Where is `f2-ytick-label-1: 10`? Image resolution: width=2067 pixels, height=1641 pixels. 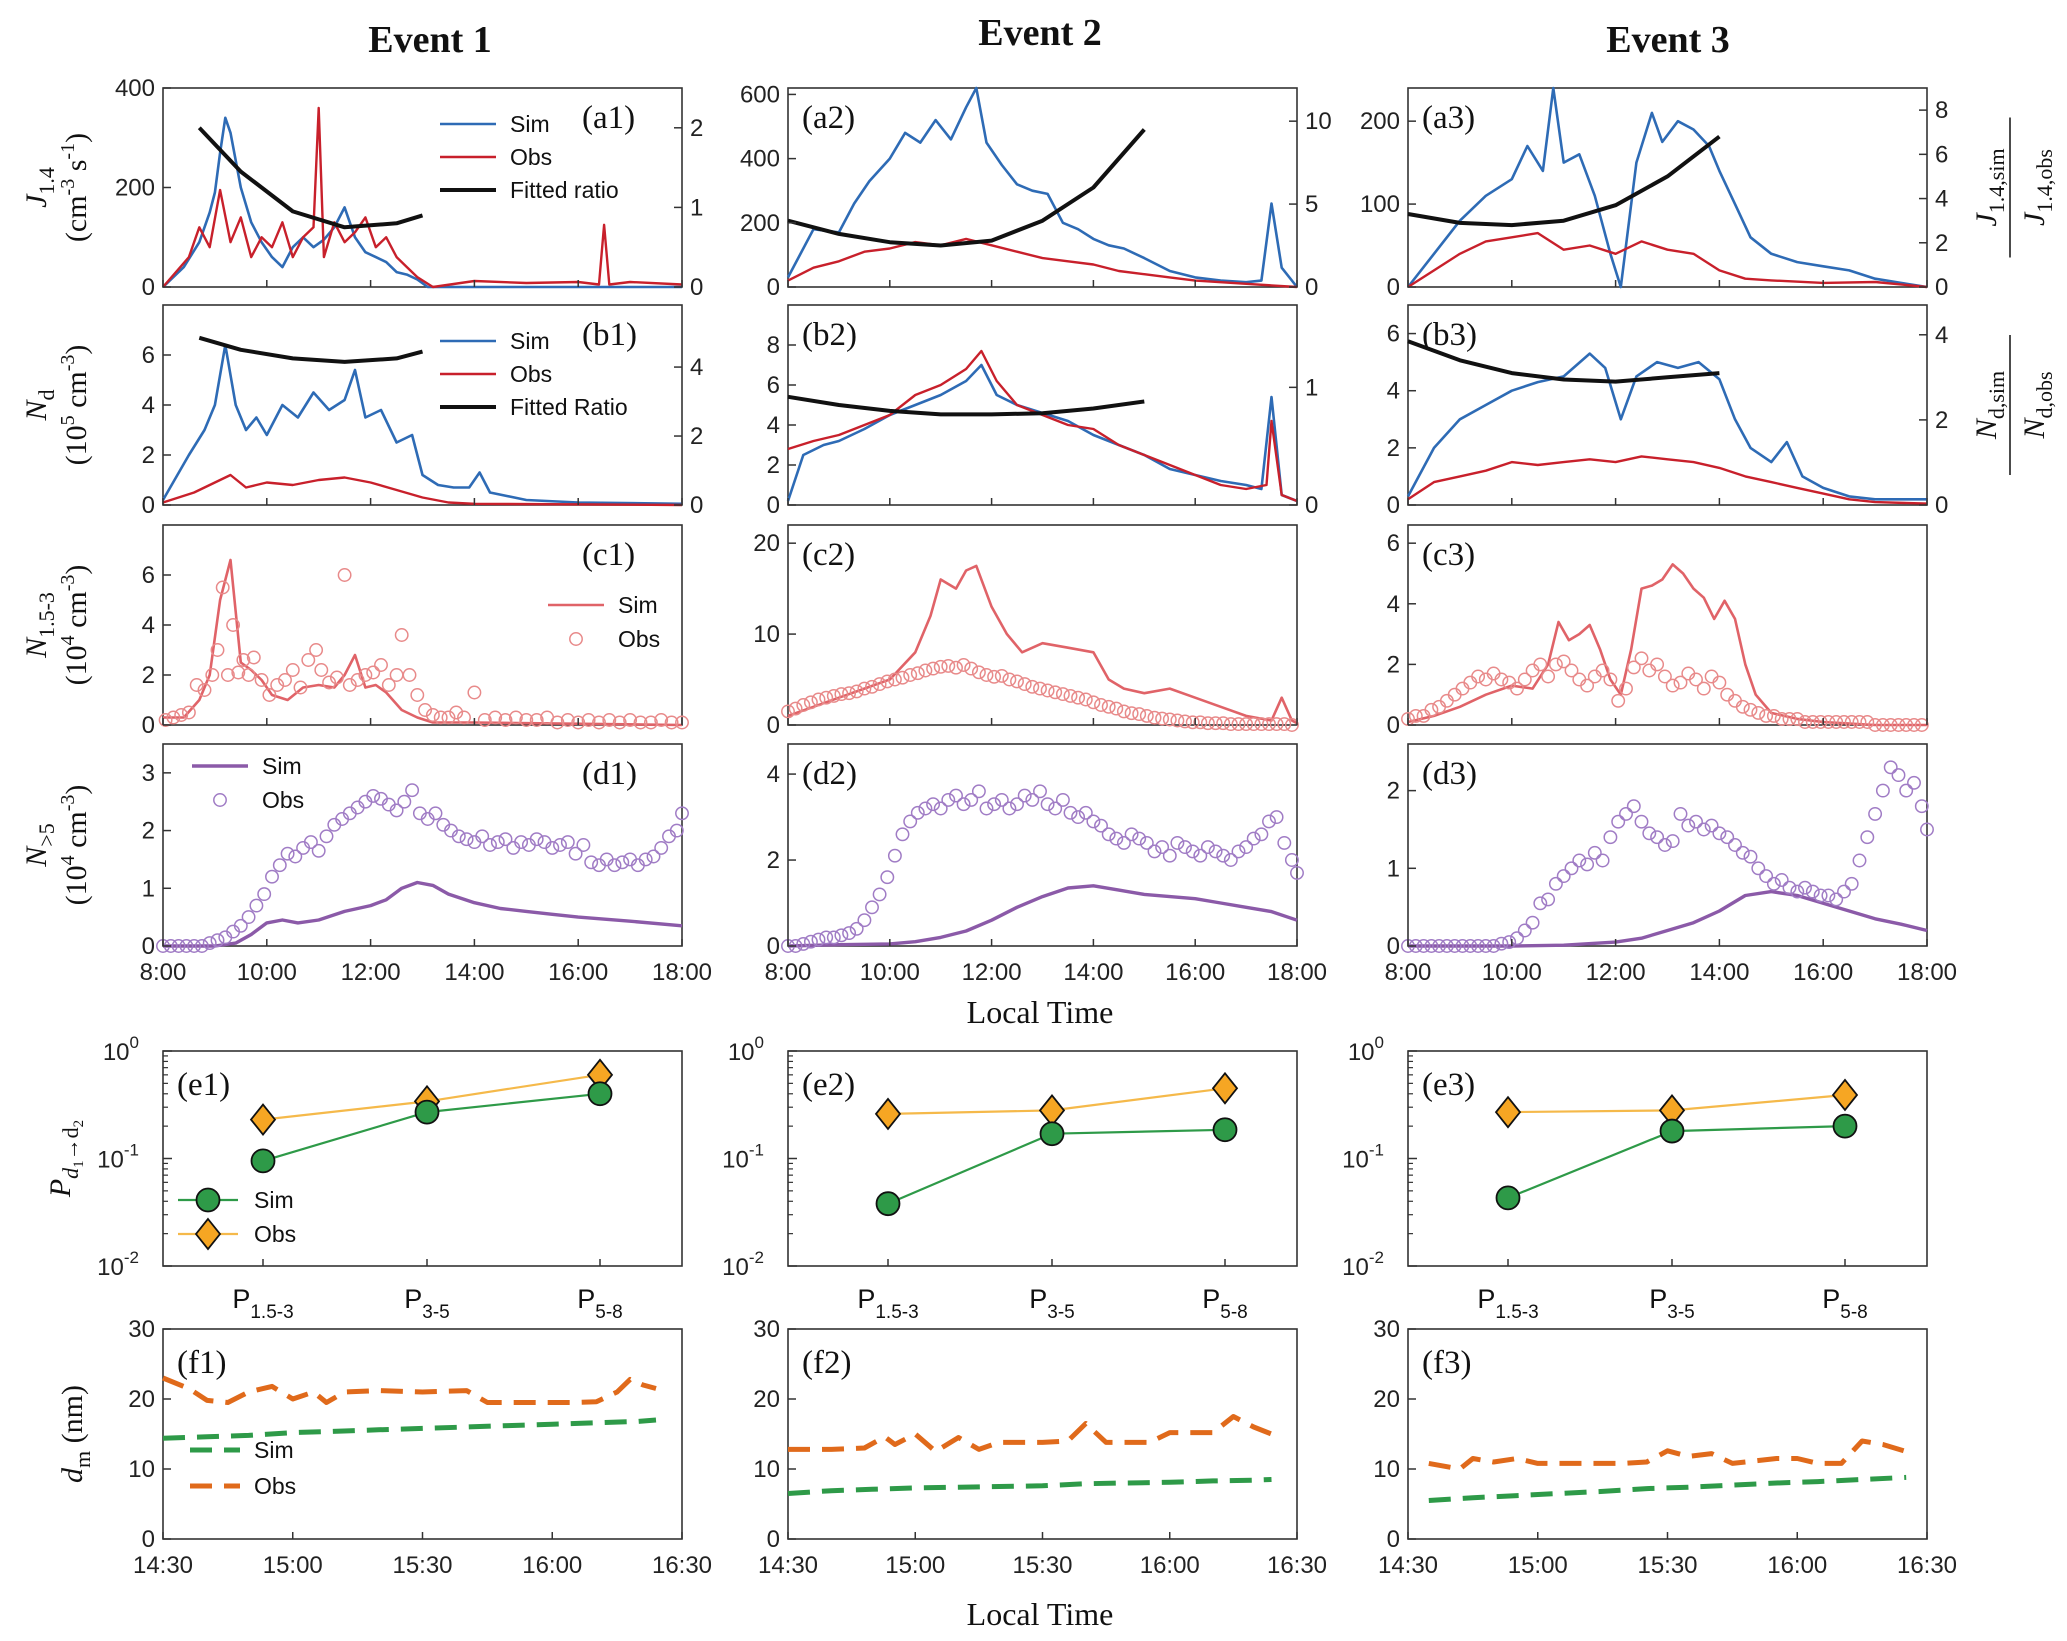
f2-ytick-label-1: 10 is located at coordinates (766, 1469).